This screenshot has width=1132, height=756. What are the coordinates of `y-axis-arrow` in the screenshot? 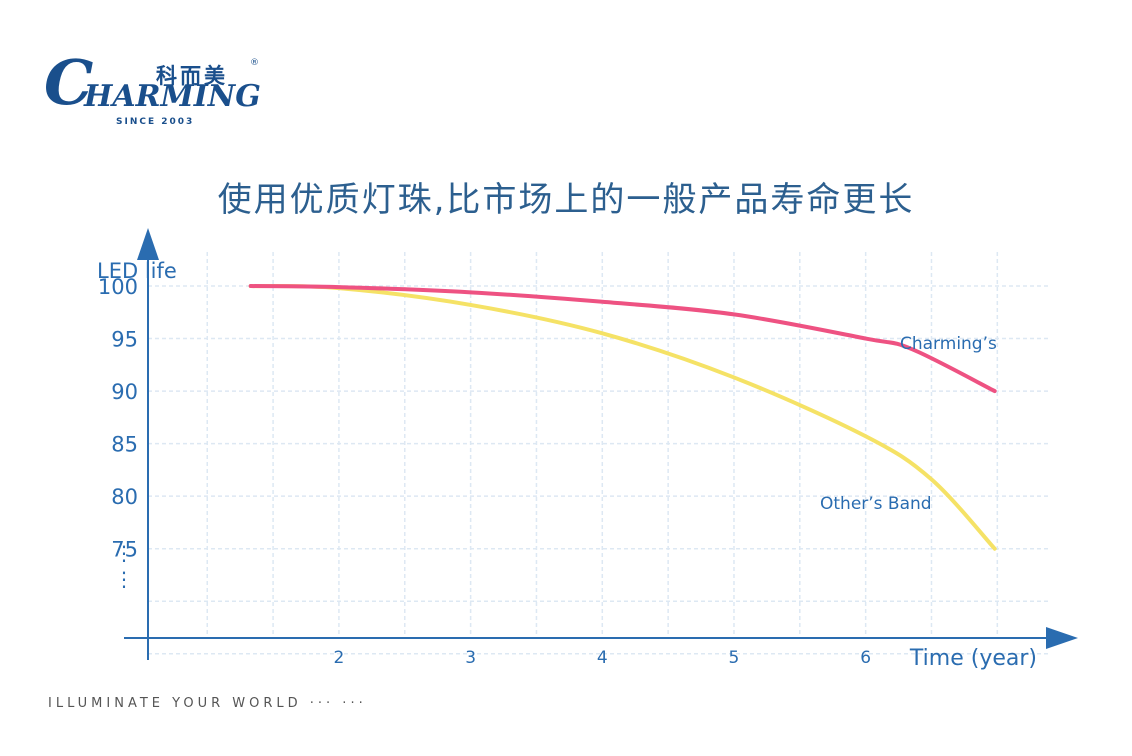 It's located at (148, 244).